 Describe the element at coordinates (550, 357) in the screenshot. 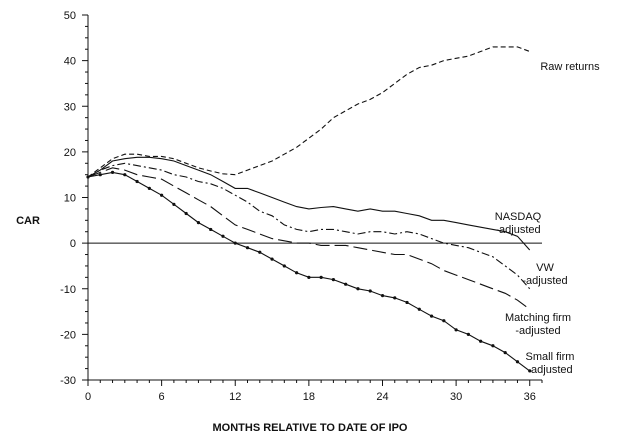

I see `series-label-small-firm-adjusted: Small firm` at that location.